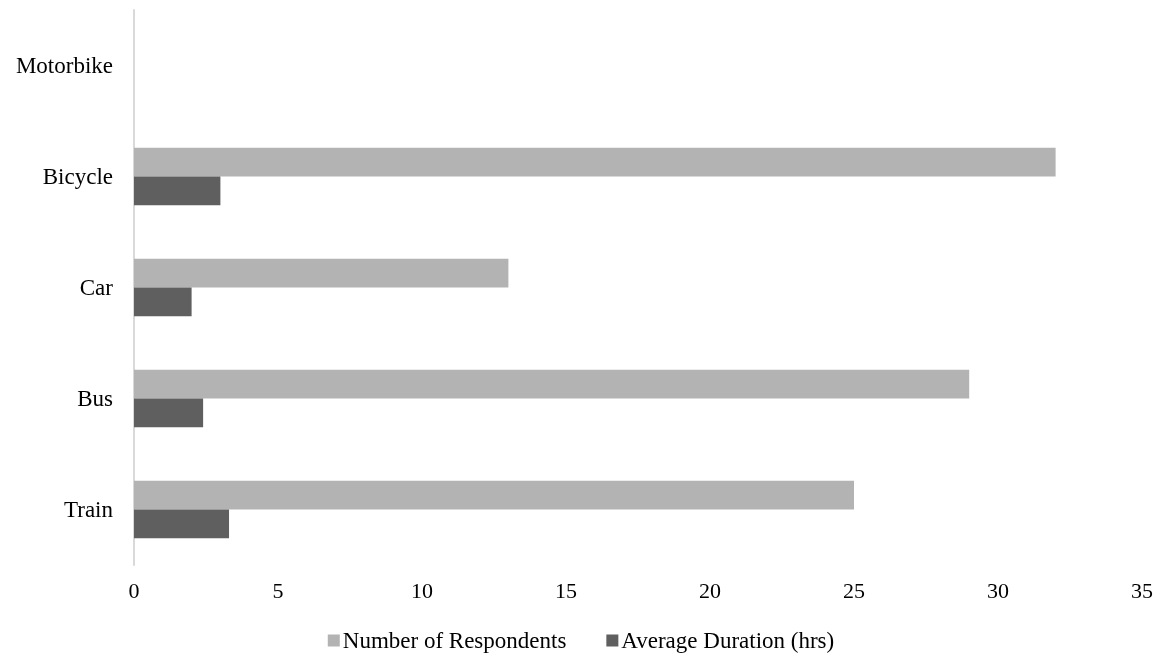  What do you see at coordinates (998, 590) in the screenshot?
I see `x-tick-label: 30` at bounding box center [998, 590].